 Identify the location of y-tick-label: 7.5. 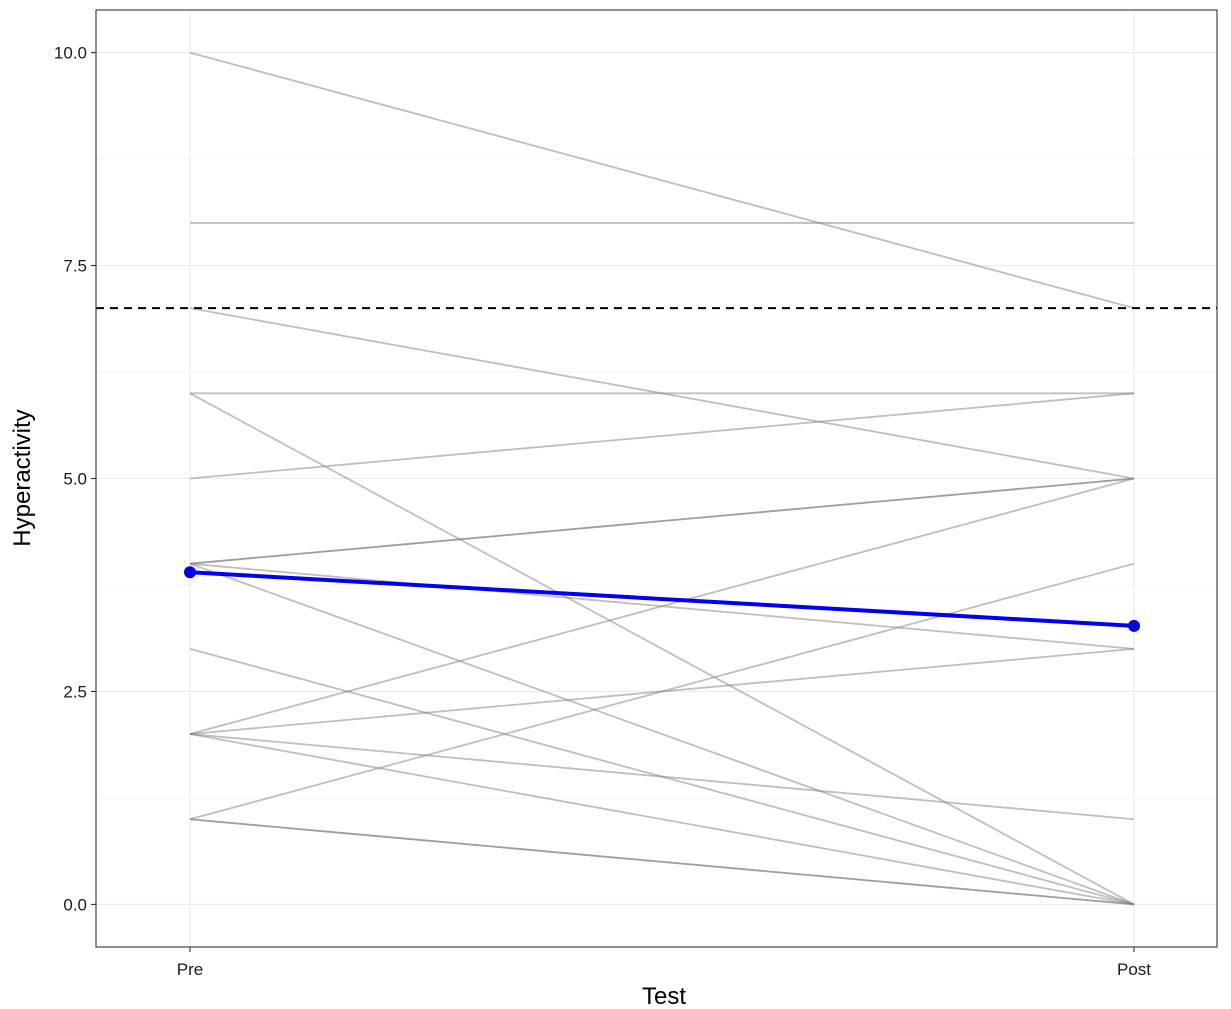
(75, 266).